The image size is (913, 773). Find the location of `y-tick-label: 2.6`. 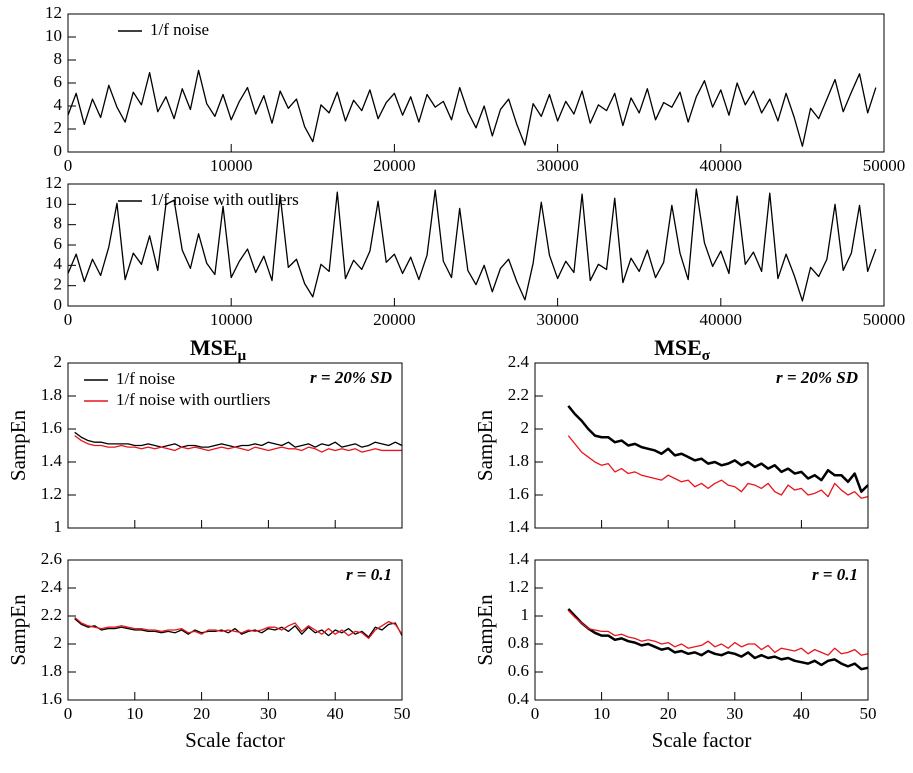

y-tick-label: 2.6 is located at coordinates (51, 558).